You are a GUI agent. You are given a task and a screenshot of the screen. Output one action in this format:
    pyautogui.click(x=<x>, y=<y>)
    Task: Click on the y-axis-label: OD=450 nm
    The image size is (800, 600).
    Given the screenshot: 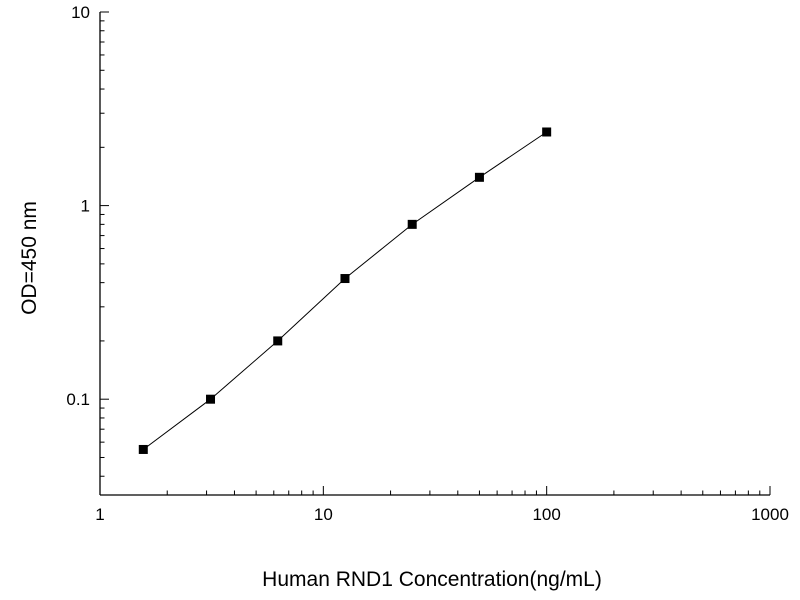 What is the action you would take?
    pyautogui.click(x=29, y=258)
    